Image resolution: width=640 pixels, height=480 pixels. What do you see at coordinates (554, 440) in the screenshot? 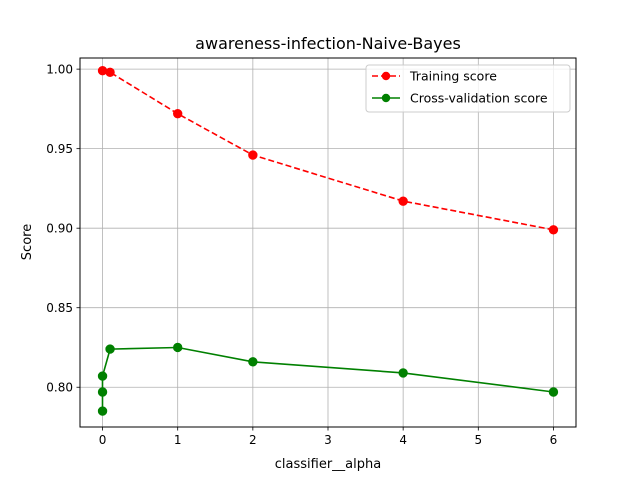
I see `x-tick-label: 6` at bounding box center [554, 440].